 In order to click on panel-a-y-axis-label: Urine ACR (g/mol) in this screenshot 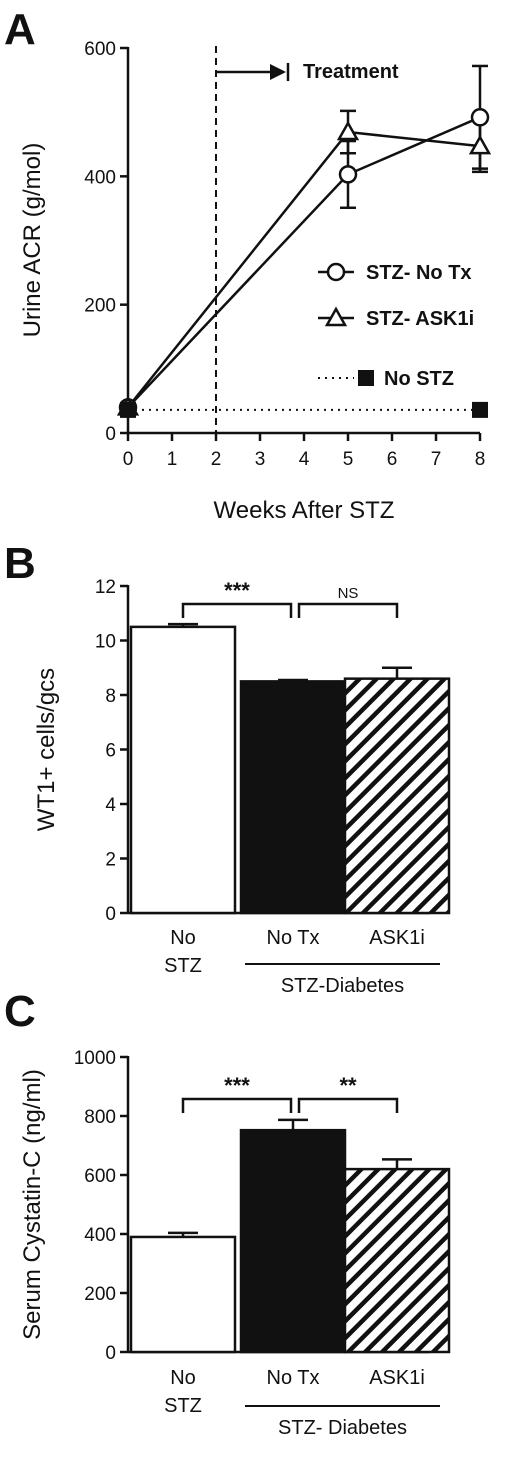, I will do `click(32, 240)`.